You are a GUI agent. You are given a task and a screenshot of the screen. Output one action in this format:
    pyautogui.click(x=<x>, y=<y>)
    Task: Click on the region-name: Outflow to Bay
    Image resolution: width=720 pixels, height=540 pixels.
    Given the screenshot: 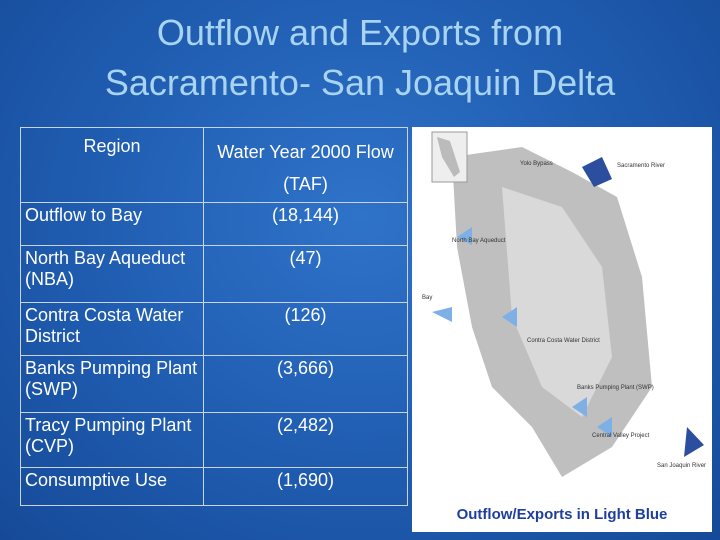 What is the action you would take?
    pyautogui.click(x=112, y=224)
    